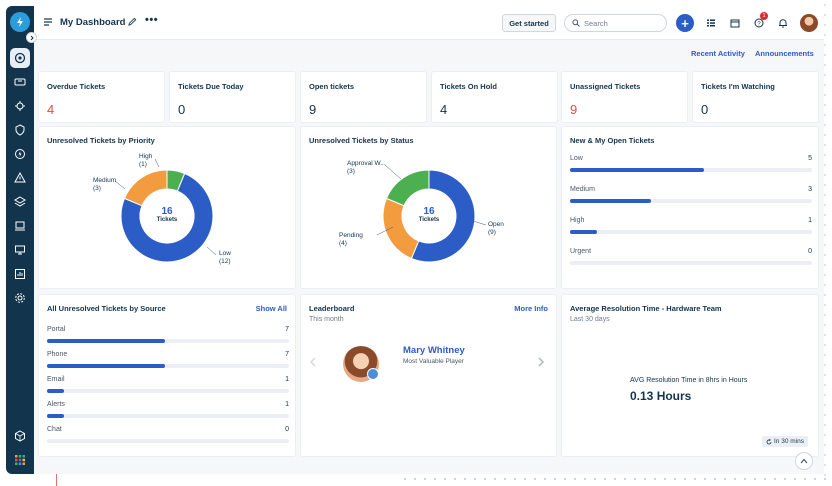  I want to click on chevron-right-icon, so click(541, 362).